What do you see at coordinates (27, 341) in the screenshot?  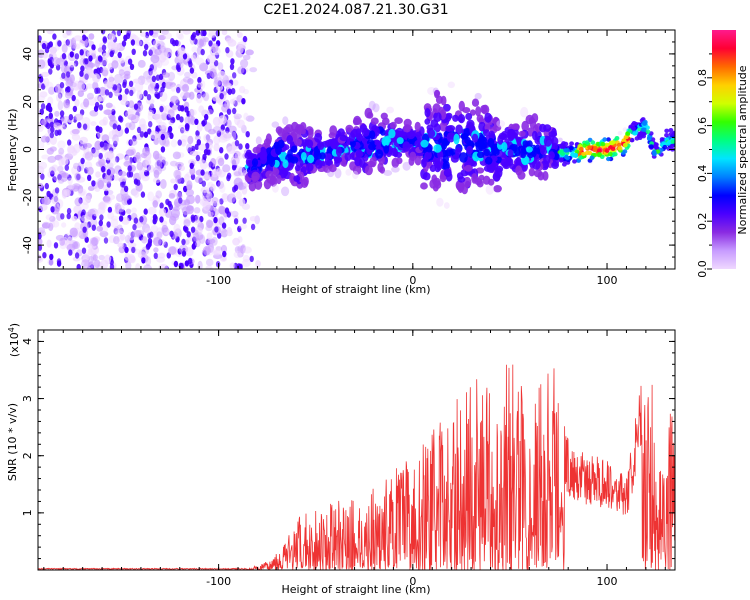 I see `y-tick-label: 4` at bounding box center [27, 341].